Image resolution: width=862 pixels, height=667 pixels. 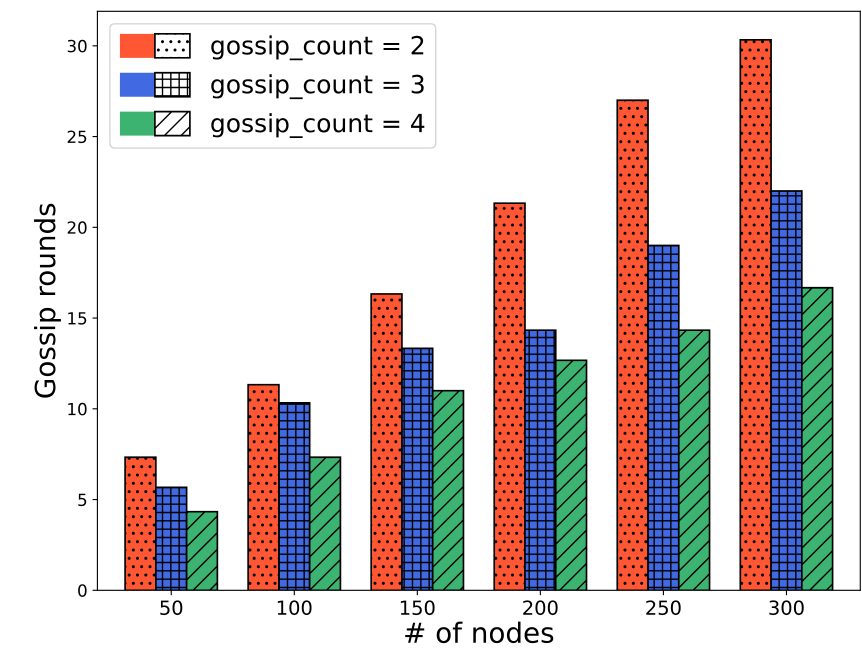 What do you see at coordinates (77, 46) in the screenshot?
I see `y-tick-label: 30` at bounding box center [77, 46].